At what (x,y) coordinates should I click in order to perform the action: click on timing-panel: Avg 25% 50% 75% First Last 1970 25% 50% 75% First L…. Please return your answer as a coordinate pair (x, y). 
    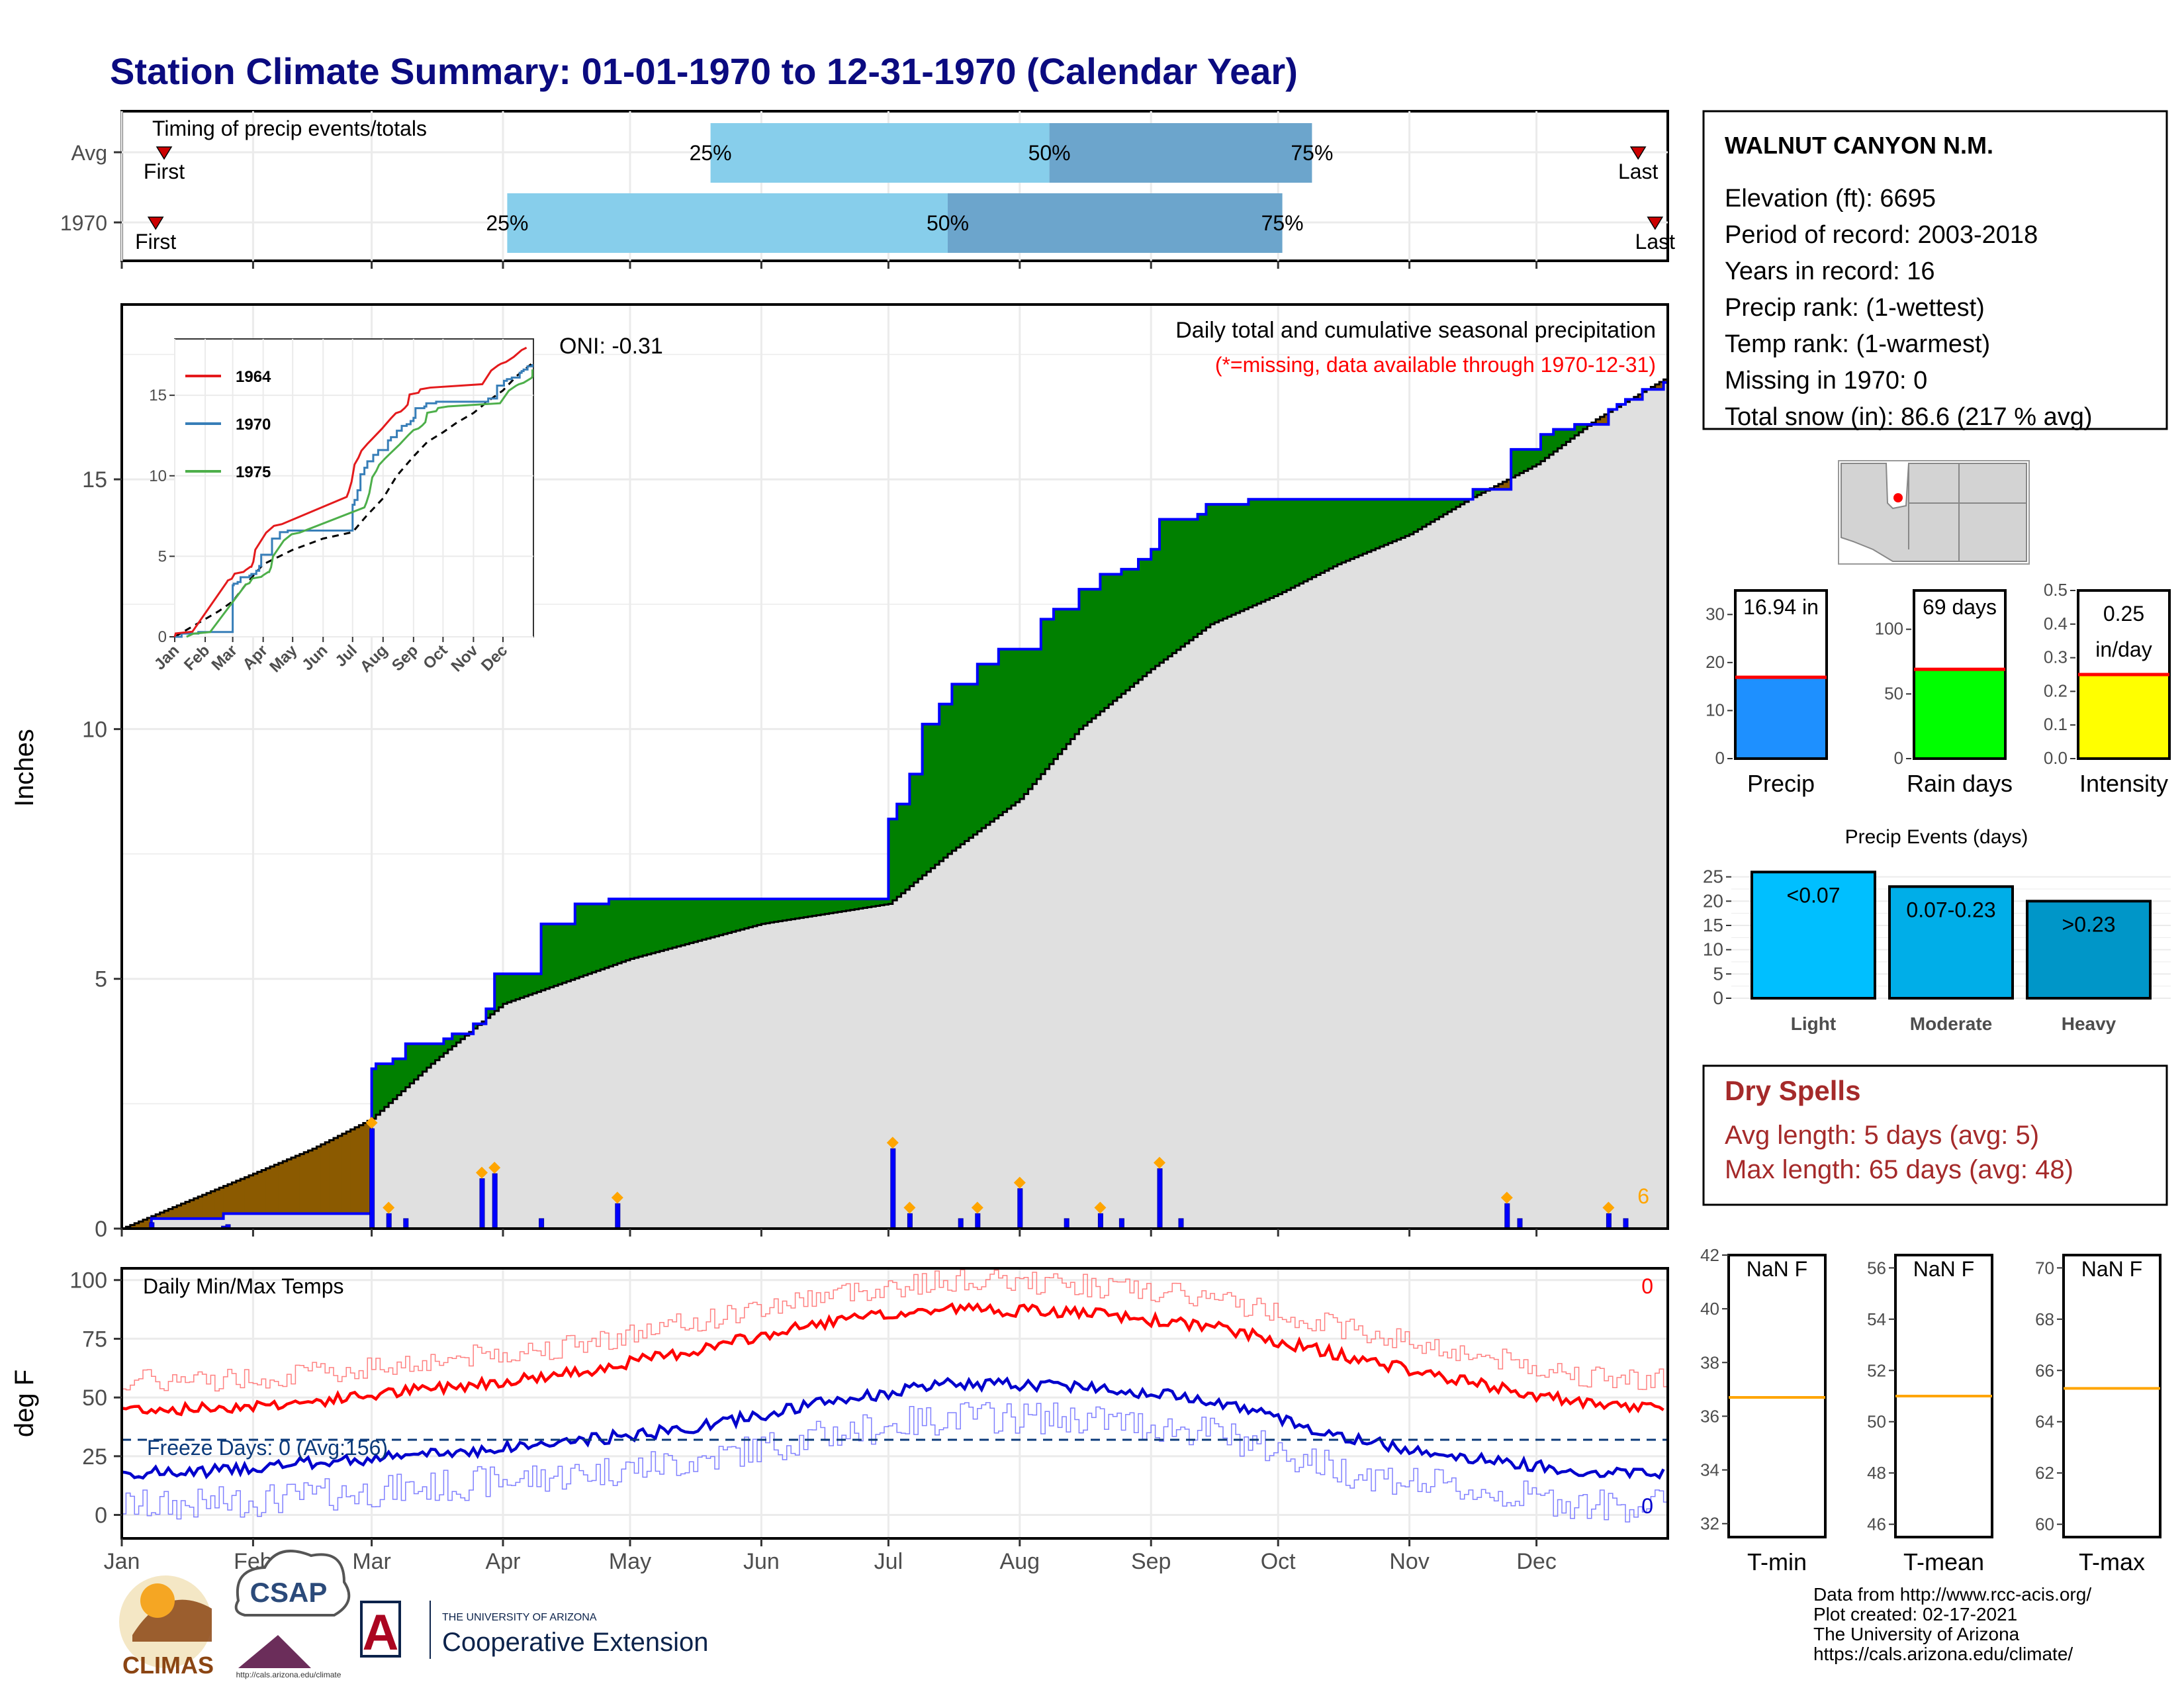
    Looking at the image, I should click on (867, 189).